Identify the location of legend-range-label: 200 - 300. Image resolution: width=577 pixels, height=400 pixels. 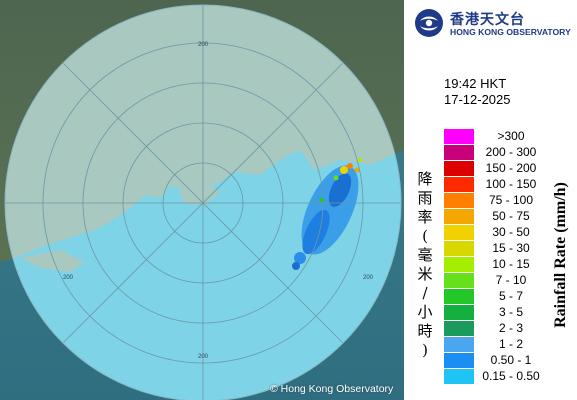
(511, 152).